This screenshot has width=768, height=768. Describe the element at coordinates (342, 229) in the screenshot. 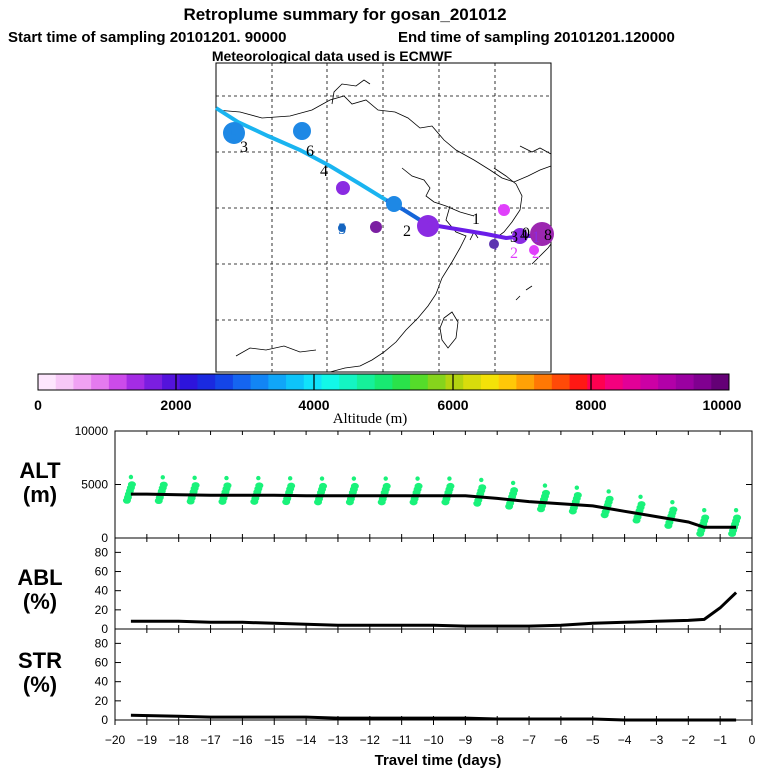

I see `trajectory-label: 5` at that location.